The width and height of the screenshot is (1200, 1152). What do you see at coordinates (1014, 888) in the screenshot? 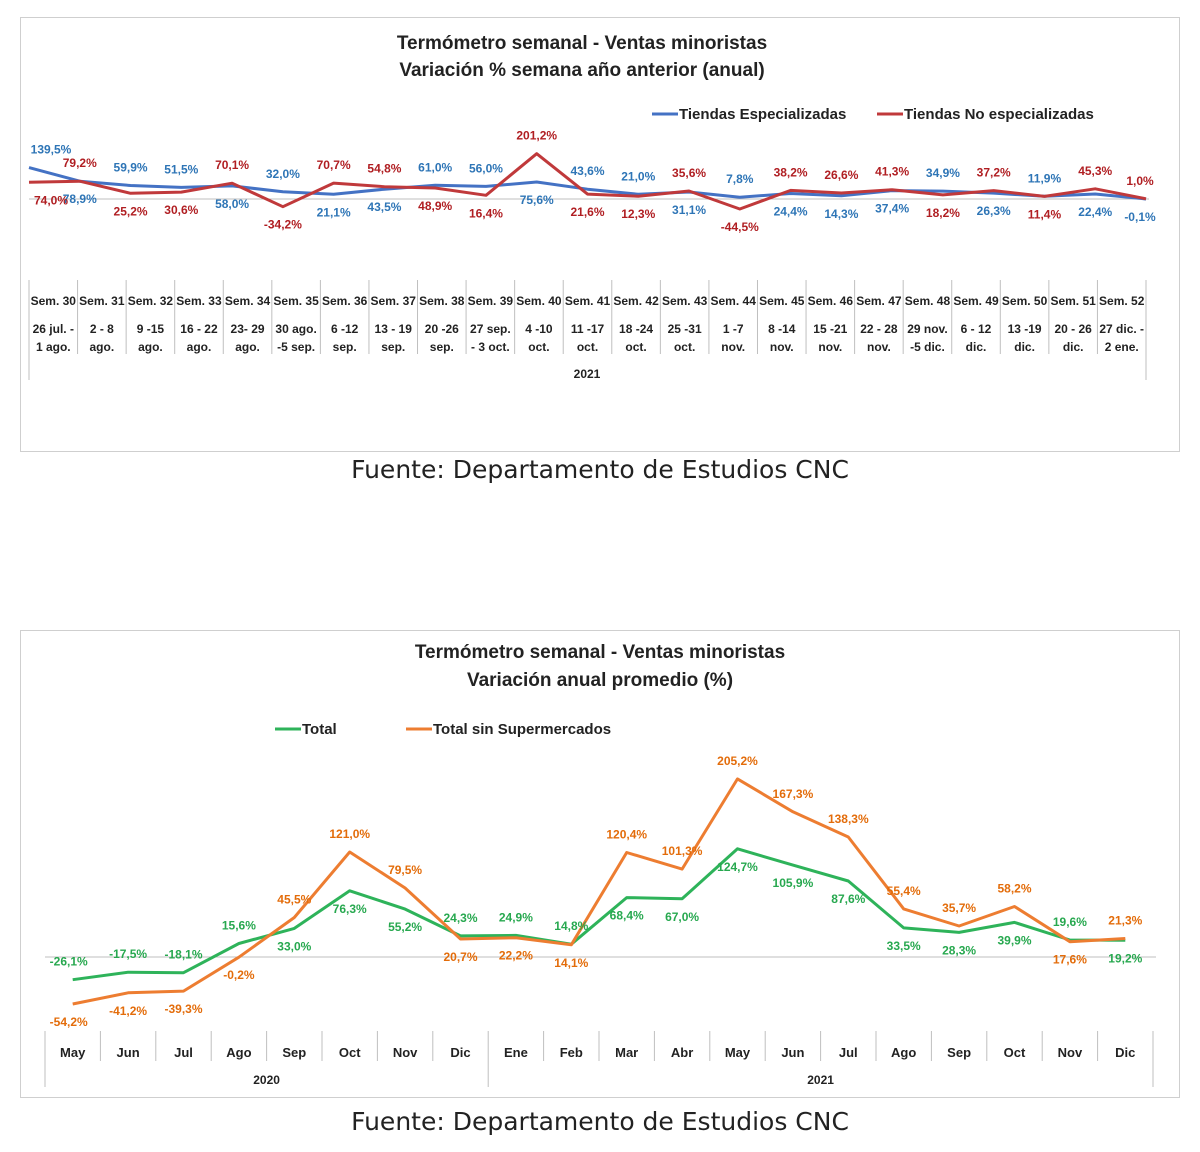
I see `data-label: 58,2%` at bounding box center [1014, 888].